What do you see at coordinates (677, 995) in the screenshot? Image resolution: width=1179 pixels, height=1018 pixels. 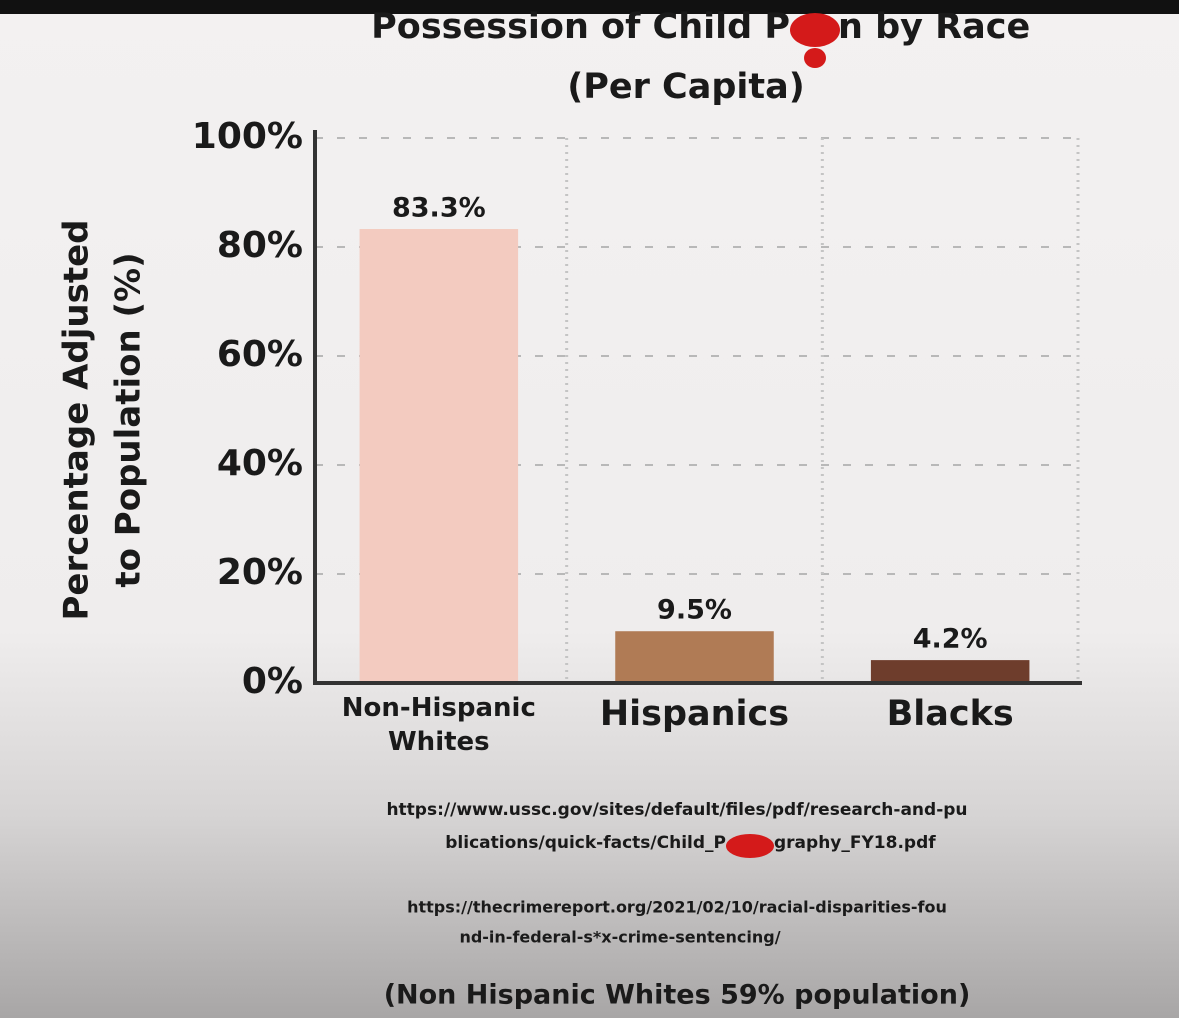 I see `footnote: (Non Hispanic Whites 59% population)` at bounding box center [677, 995].